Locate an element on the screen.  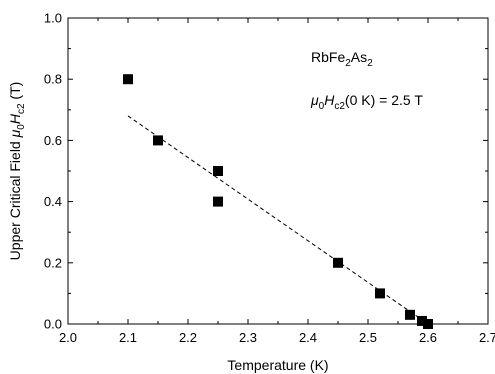
y-axis-title: Upper Critical Field μ0Hc2 (T) is located at coordinates (17, 171).